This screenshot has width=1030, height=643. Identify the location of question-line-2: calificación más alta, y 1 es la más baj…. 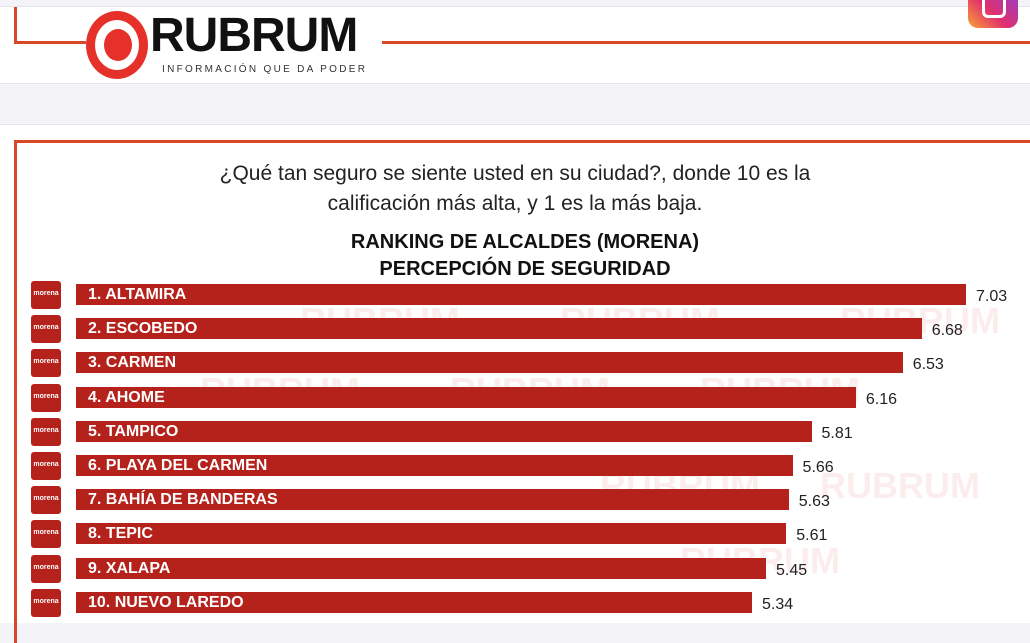
(515, 203).